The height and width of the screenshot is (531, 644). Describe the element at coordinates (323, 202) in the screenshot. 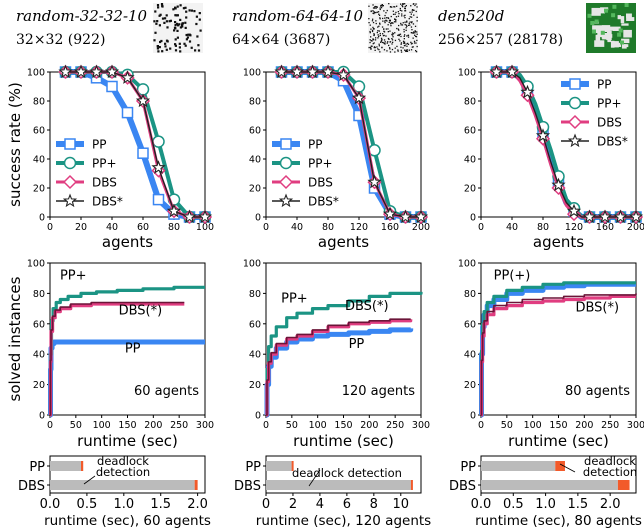

I see `legend-label: DBS*` at that location.